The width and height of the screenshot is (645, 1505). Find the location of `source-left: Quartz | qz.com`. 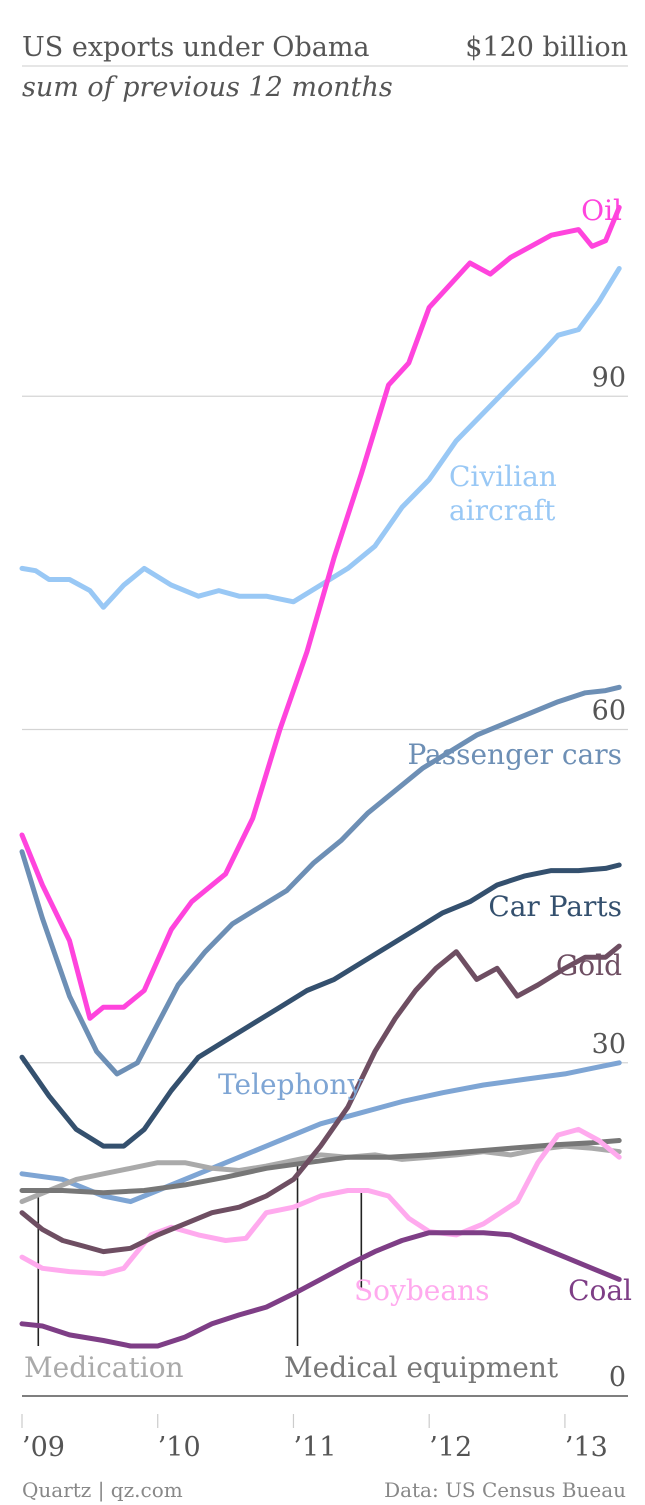

source-left: Quartz | qz.com is located at coordinates (102, 1490).